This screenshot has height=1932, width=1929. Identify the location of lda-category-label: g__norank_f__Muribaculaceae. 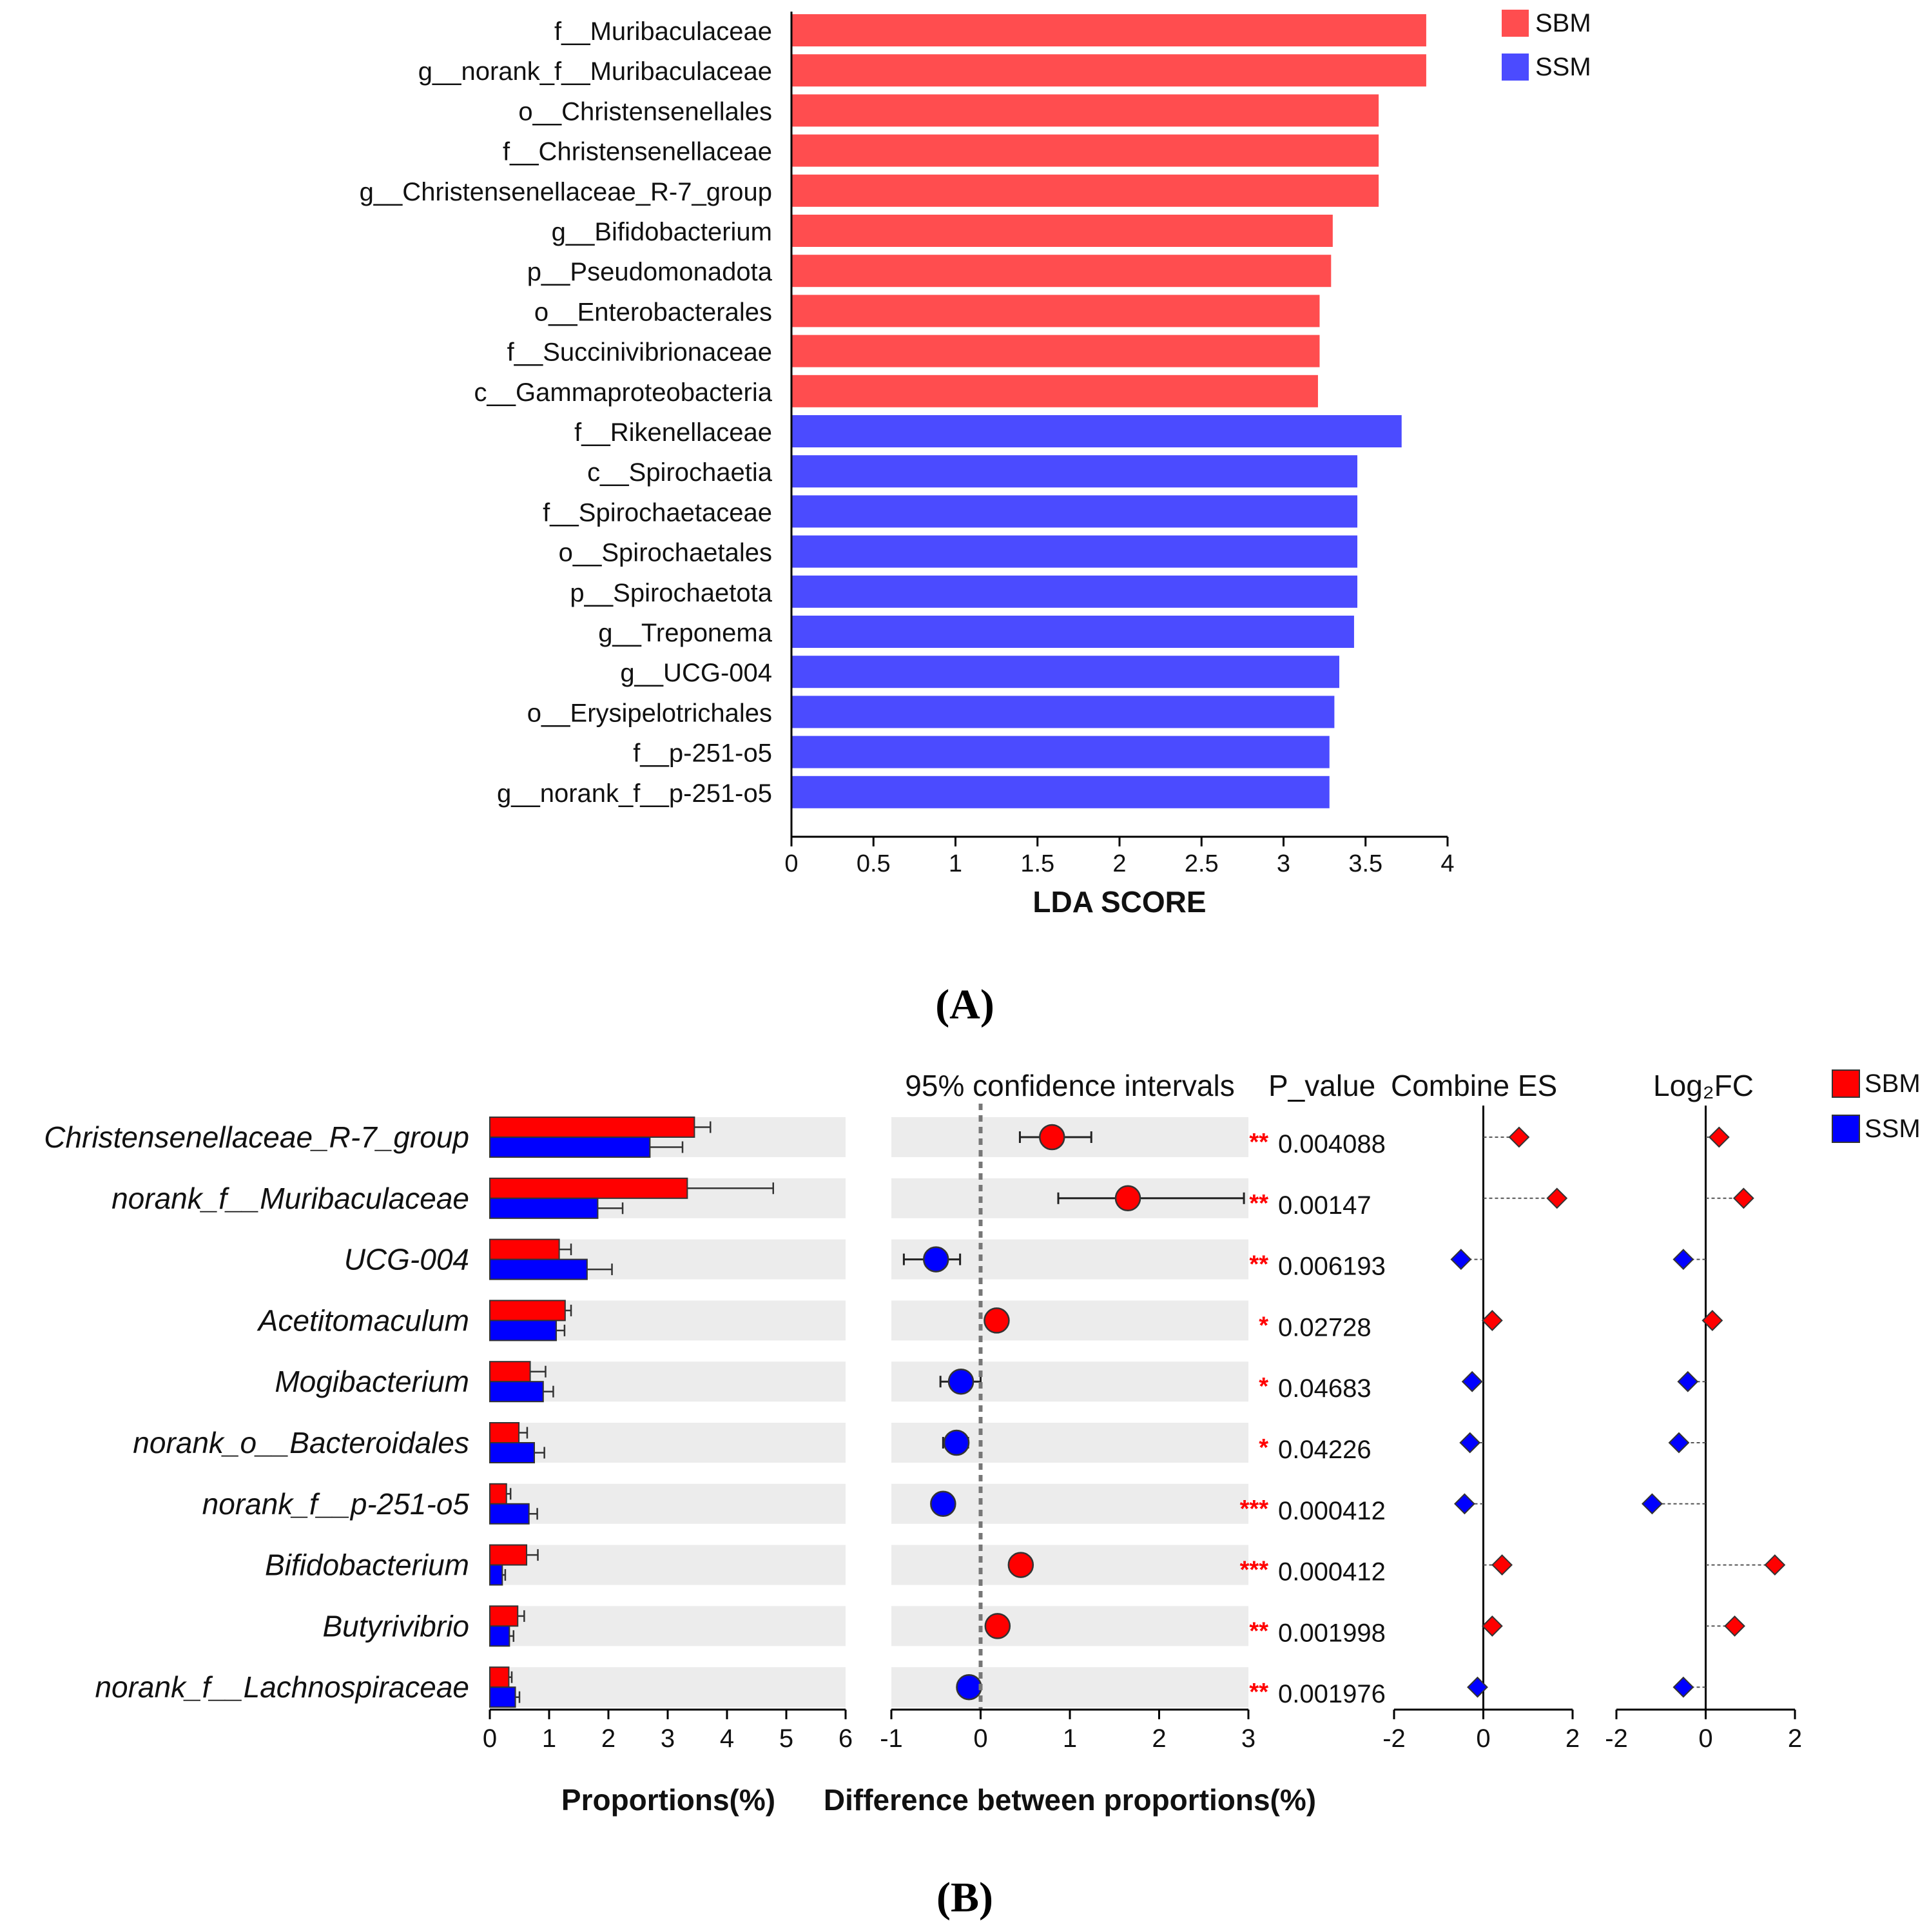
(595, 71).